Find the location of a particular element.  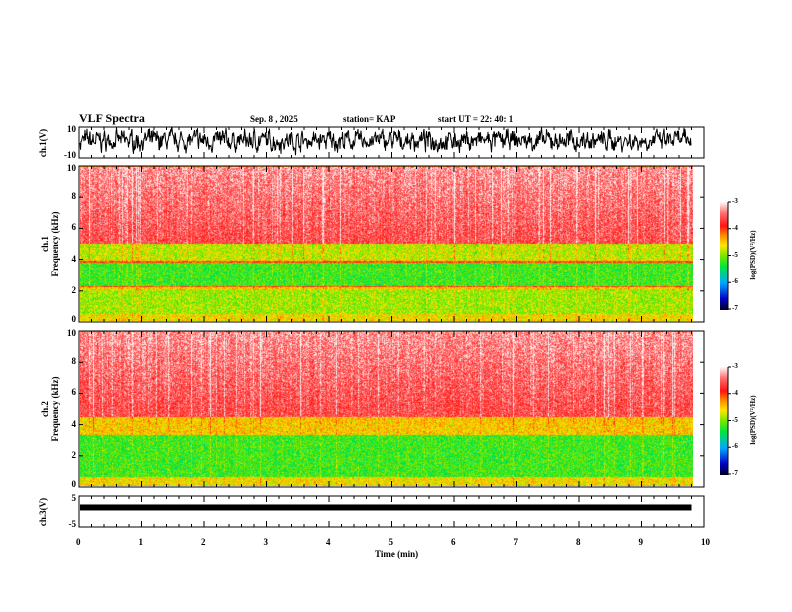

y-tick-label: -10 is located at coordinates (70, 155).